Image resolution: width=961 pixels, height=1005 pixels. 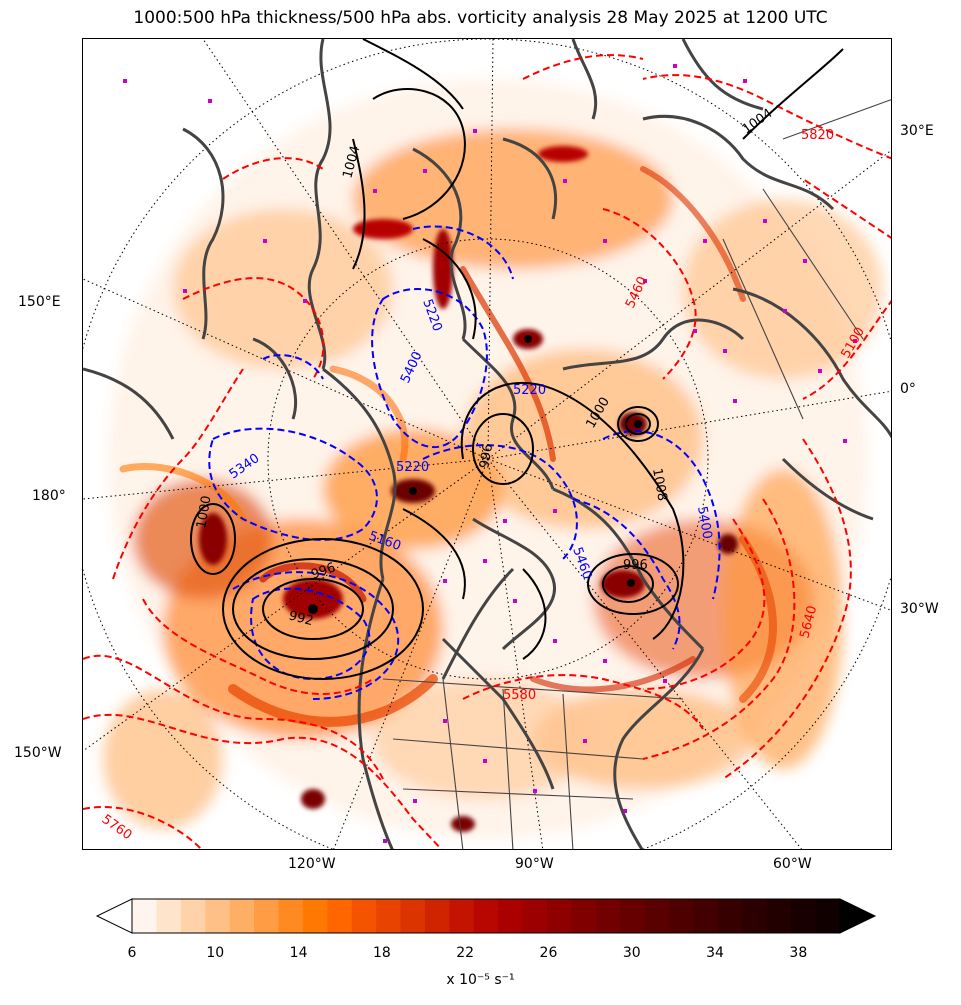 I want to click on lon-label-60w: 60°W, so click(x=792, y=864).